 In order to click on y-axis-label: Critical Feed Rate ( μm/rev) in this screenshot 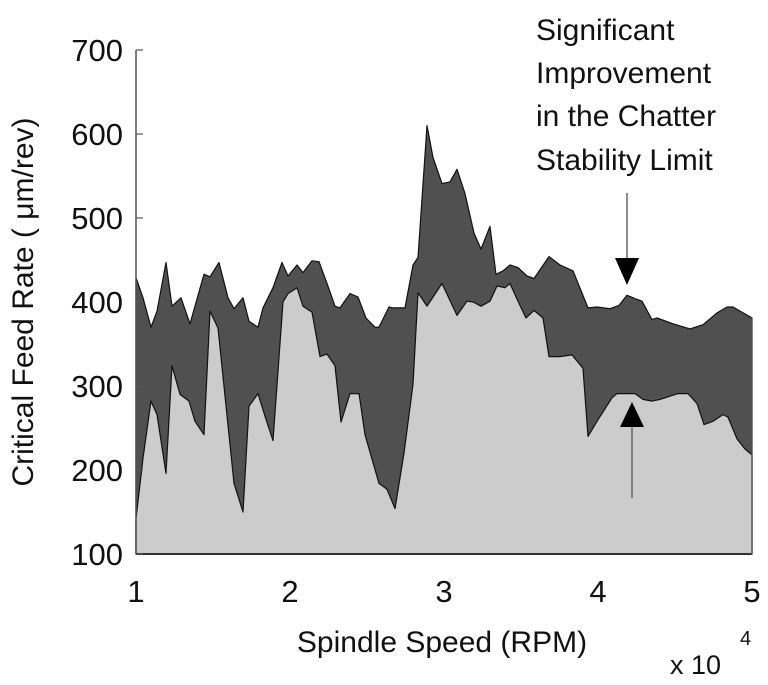, I will do `click(23, 301)`.